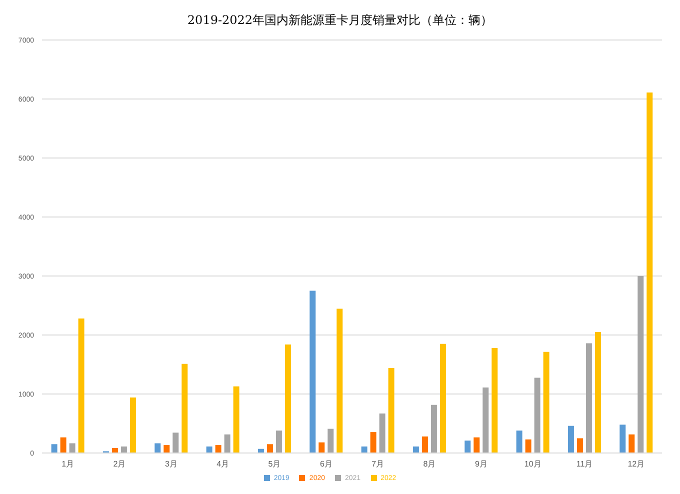 This screenshot has width=680, height=494. I want to click on x-tick-label: 6月, so click(326, 464).